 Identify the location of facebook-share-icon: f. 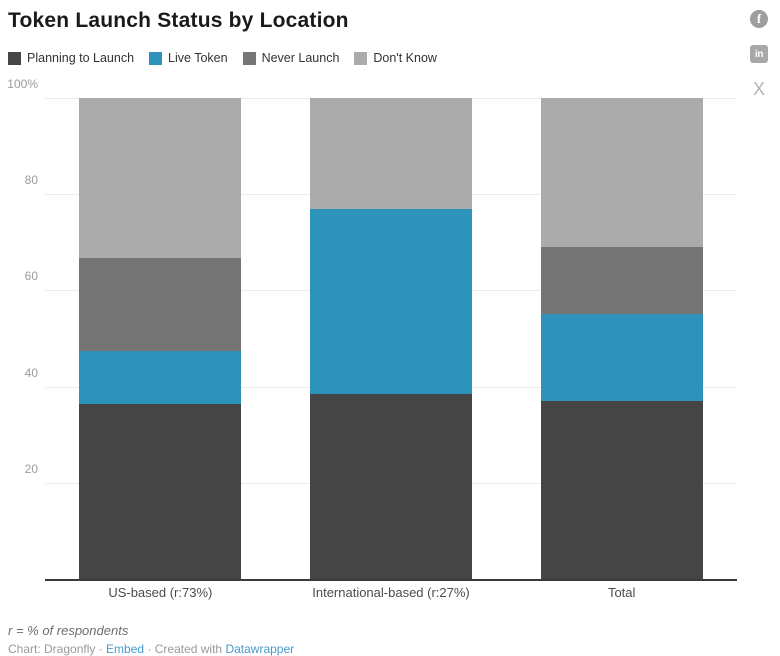
(759, 19).